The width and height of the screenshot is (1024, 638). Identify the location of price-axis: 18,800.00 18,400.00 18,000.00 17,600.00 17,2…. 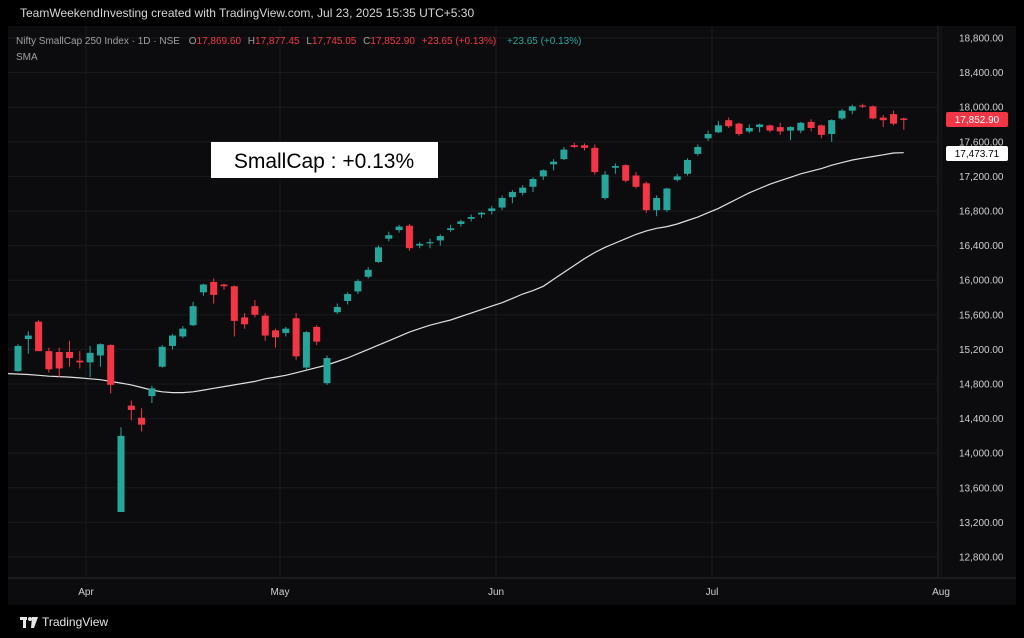
(981, 299).